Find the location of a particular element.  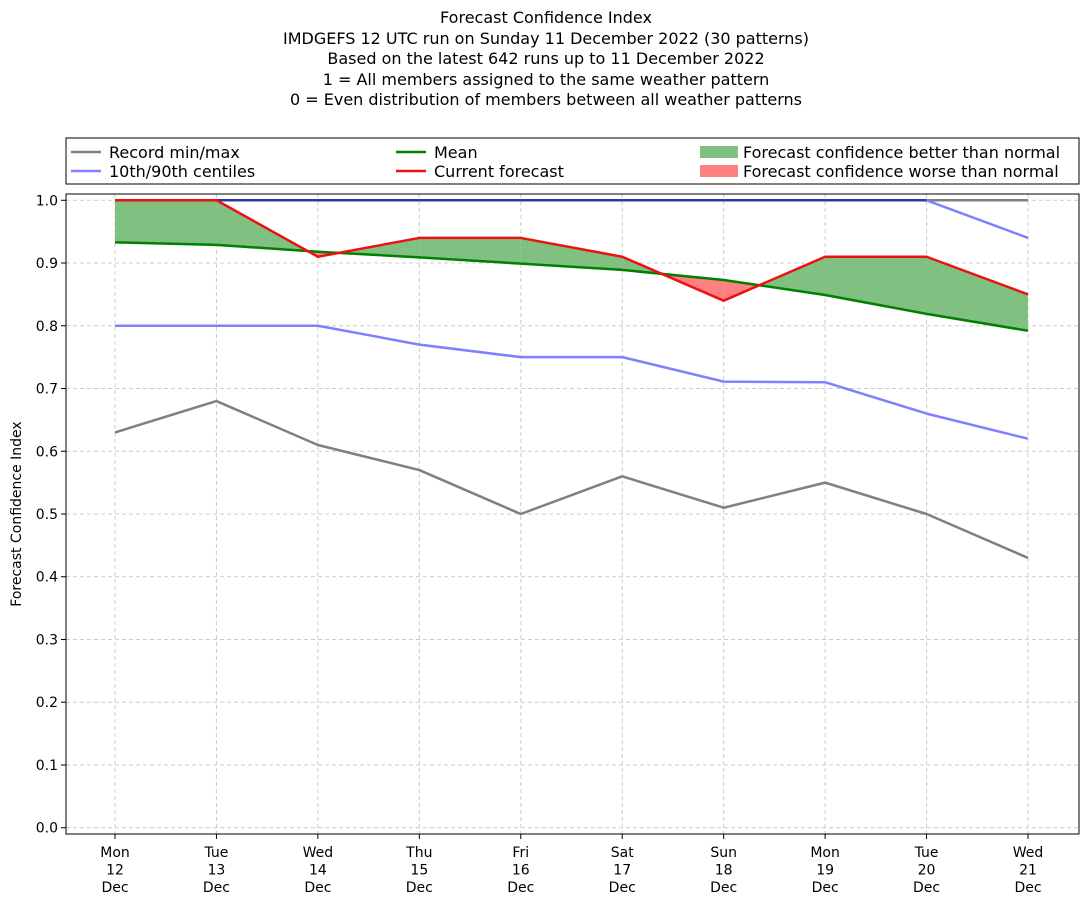

series-line-current-forecast is located at coordinates (572, 250).